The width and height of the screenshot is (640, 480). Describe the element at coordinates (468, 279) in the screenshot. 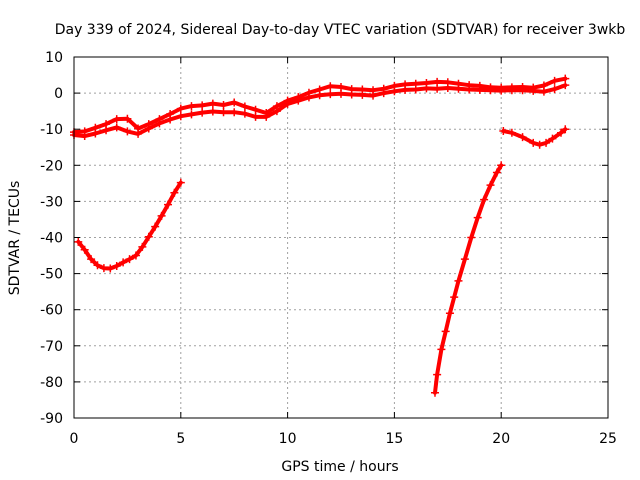

I see `series-steep-rise` at that location.